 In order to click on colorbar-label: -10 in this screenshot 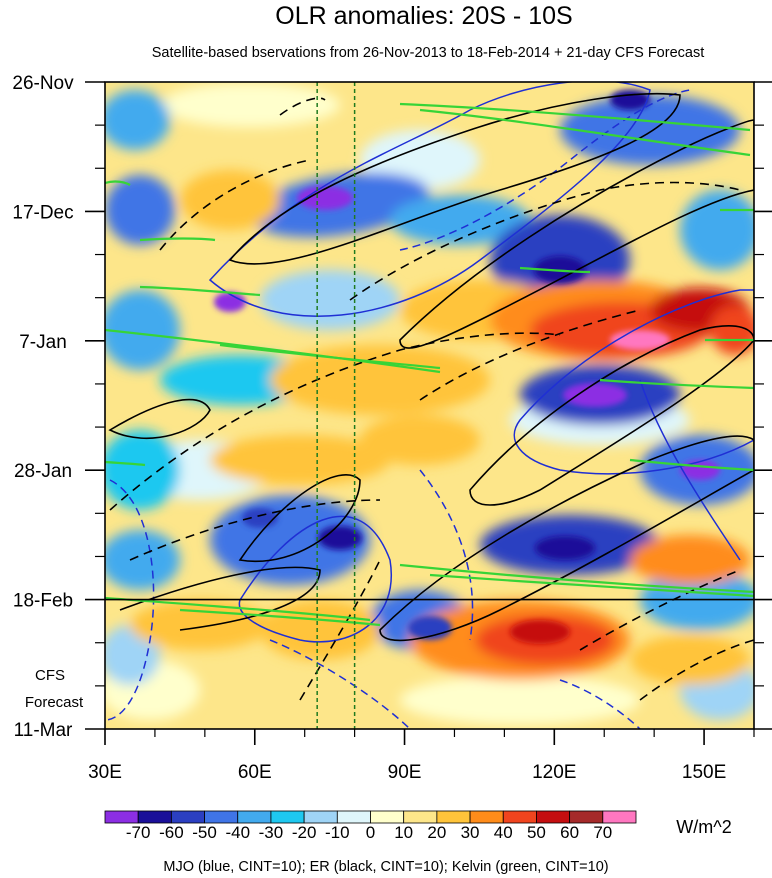, I will do `click(337, 832)`.